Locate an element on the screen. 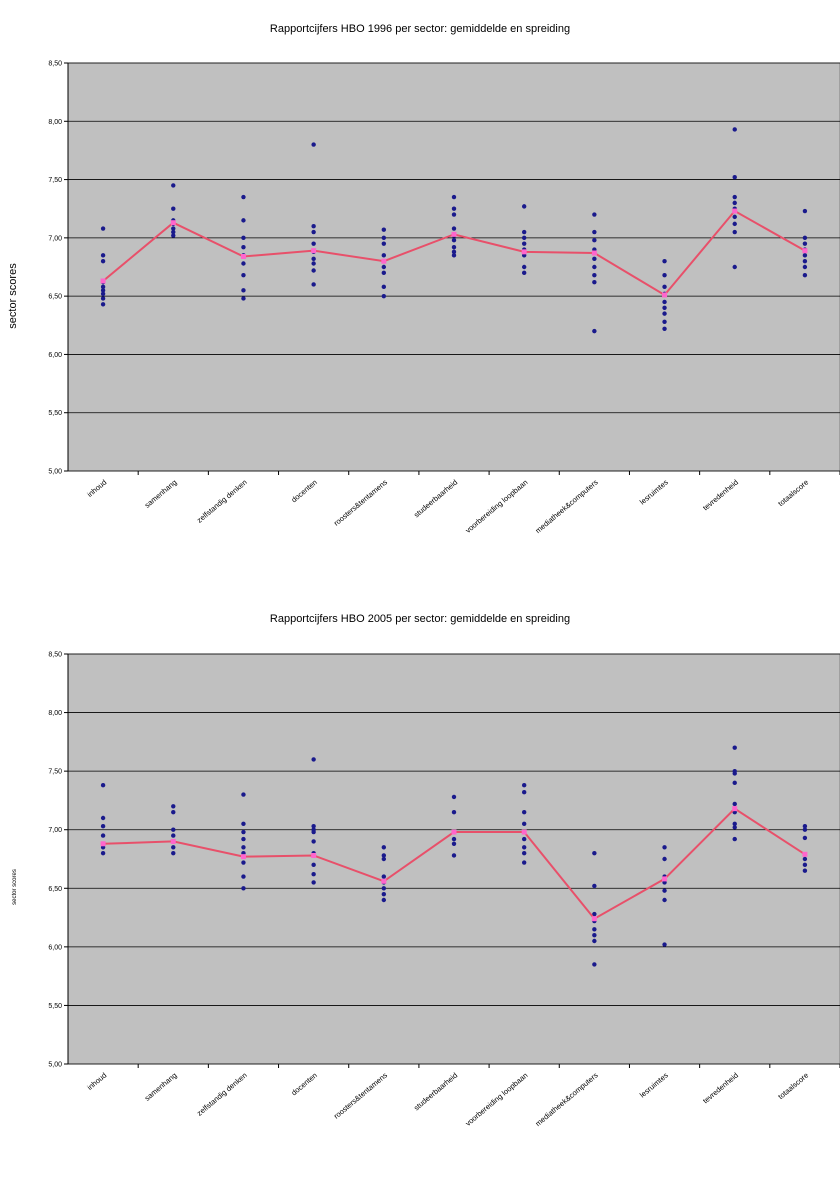 This screenshot has width=840, height=1194. y-tick-label: 5,50 is located at coordinates (55, 413).